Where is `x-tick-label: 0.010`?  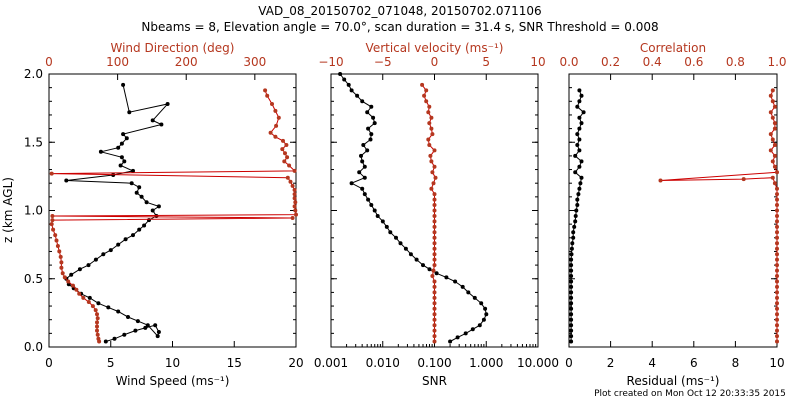
x-tick-label: 0.010 is located at coordinates (383, 363).